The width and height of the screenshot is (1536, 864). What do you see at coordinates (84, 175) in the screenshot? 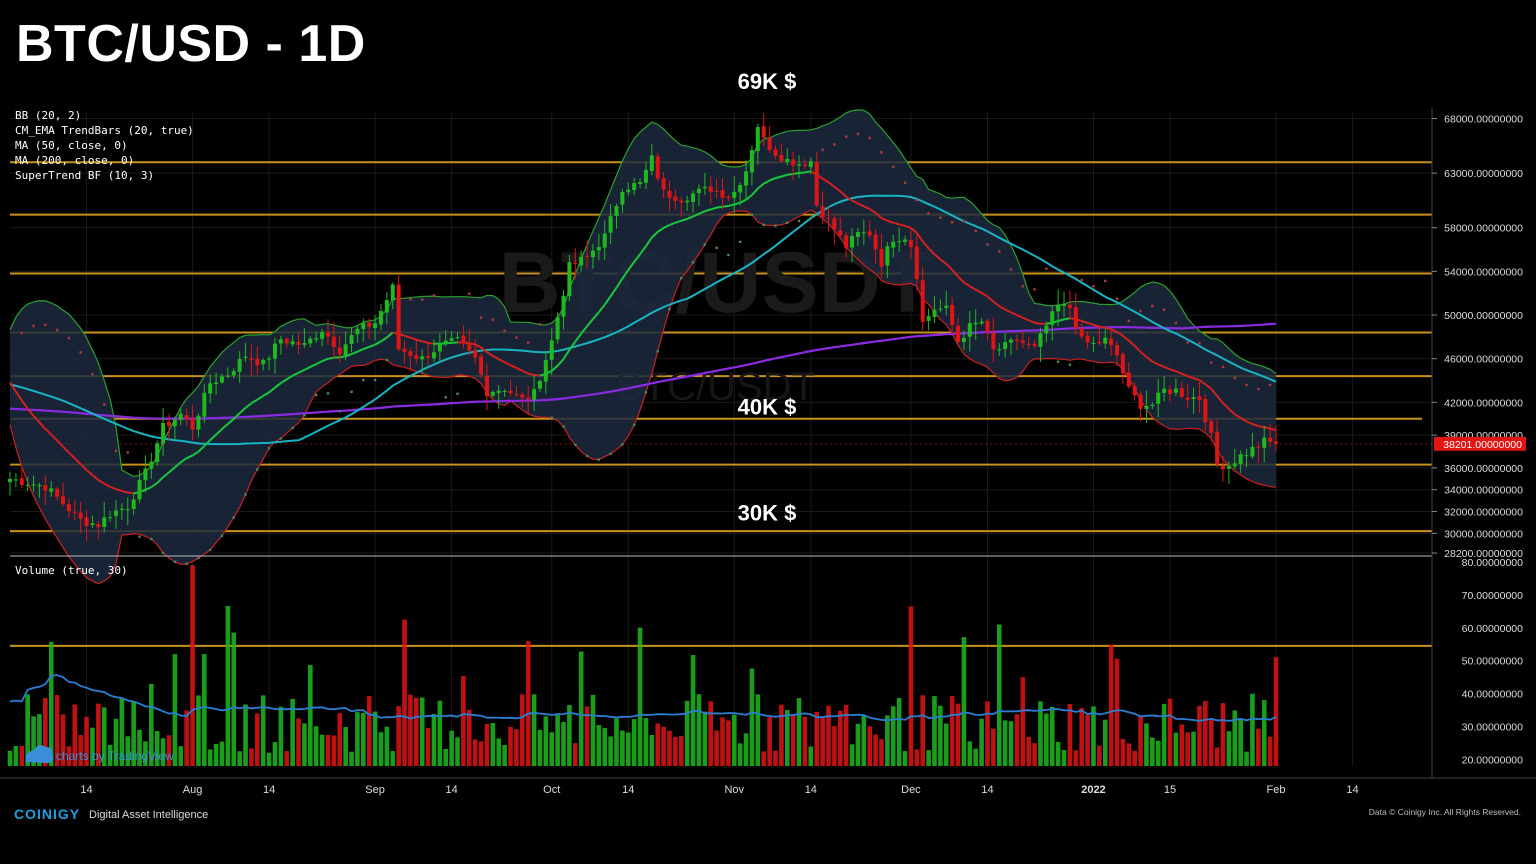
I see `indicator-label: SuperTrend BF (10, 3)` at bounding box center [84, 175].